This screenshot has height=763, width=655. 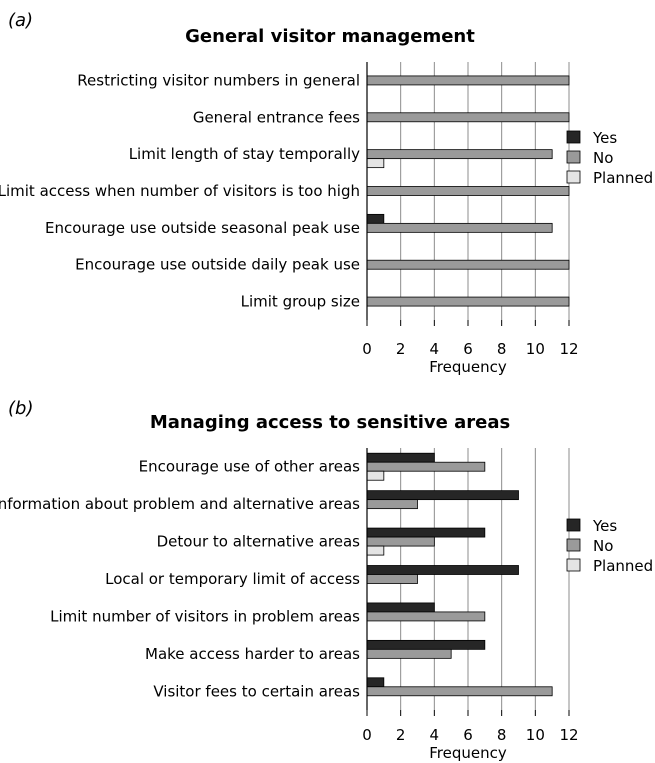 I want to click on chart-title: General visitor management, so click(x=330, y=36).